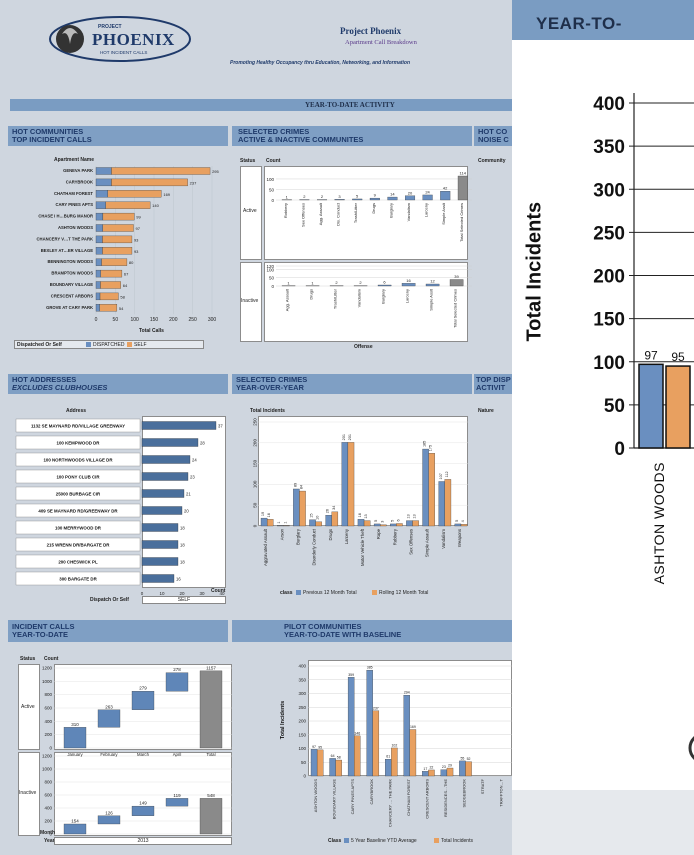 The height and width of the screenshot is (855, 694). What do you see at coordinates (443, 213) in the screenshot?
I see `category-label: Simple Asslt` at bounding box center [443, 213].